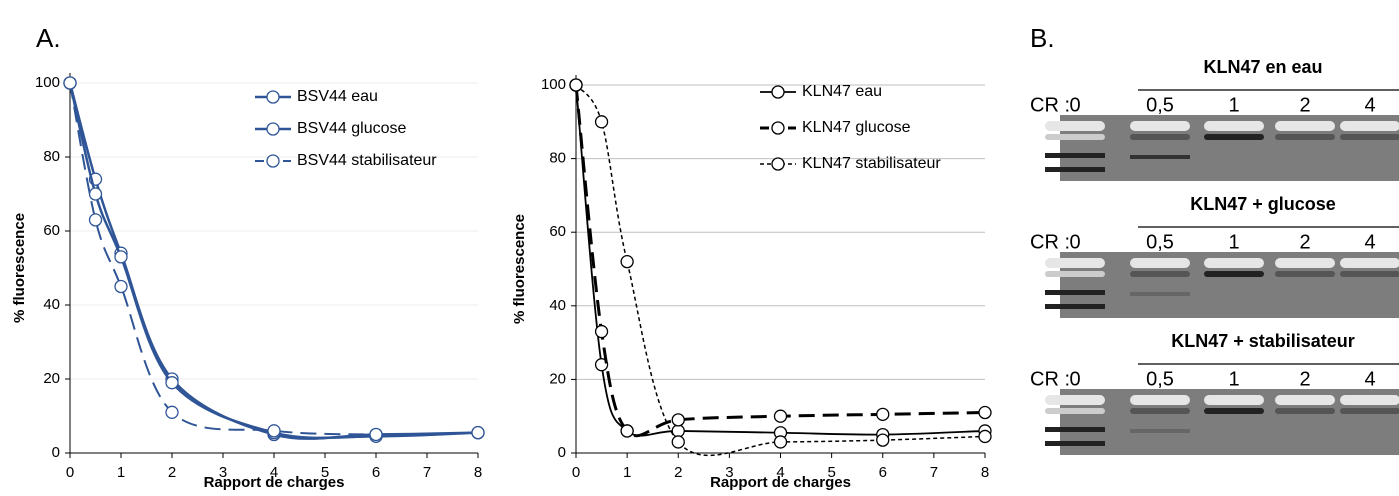  Describe the element at coordinates (553, 84) in the screenshot. I see `y-tick-label: 100` at that location.